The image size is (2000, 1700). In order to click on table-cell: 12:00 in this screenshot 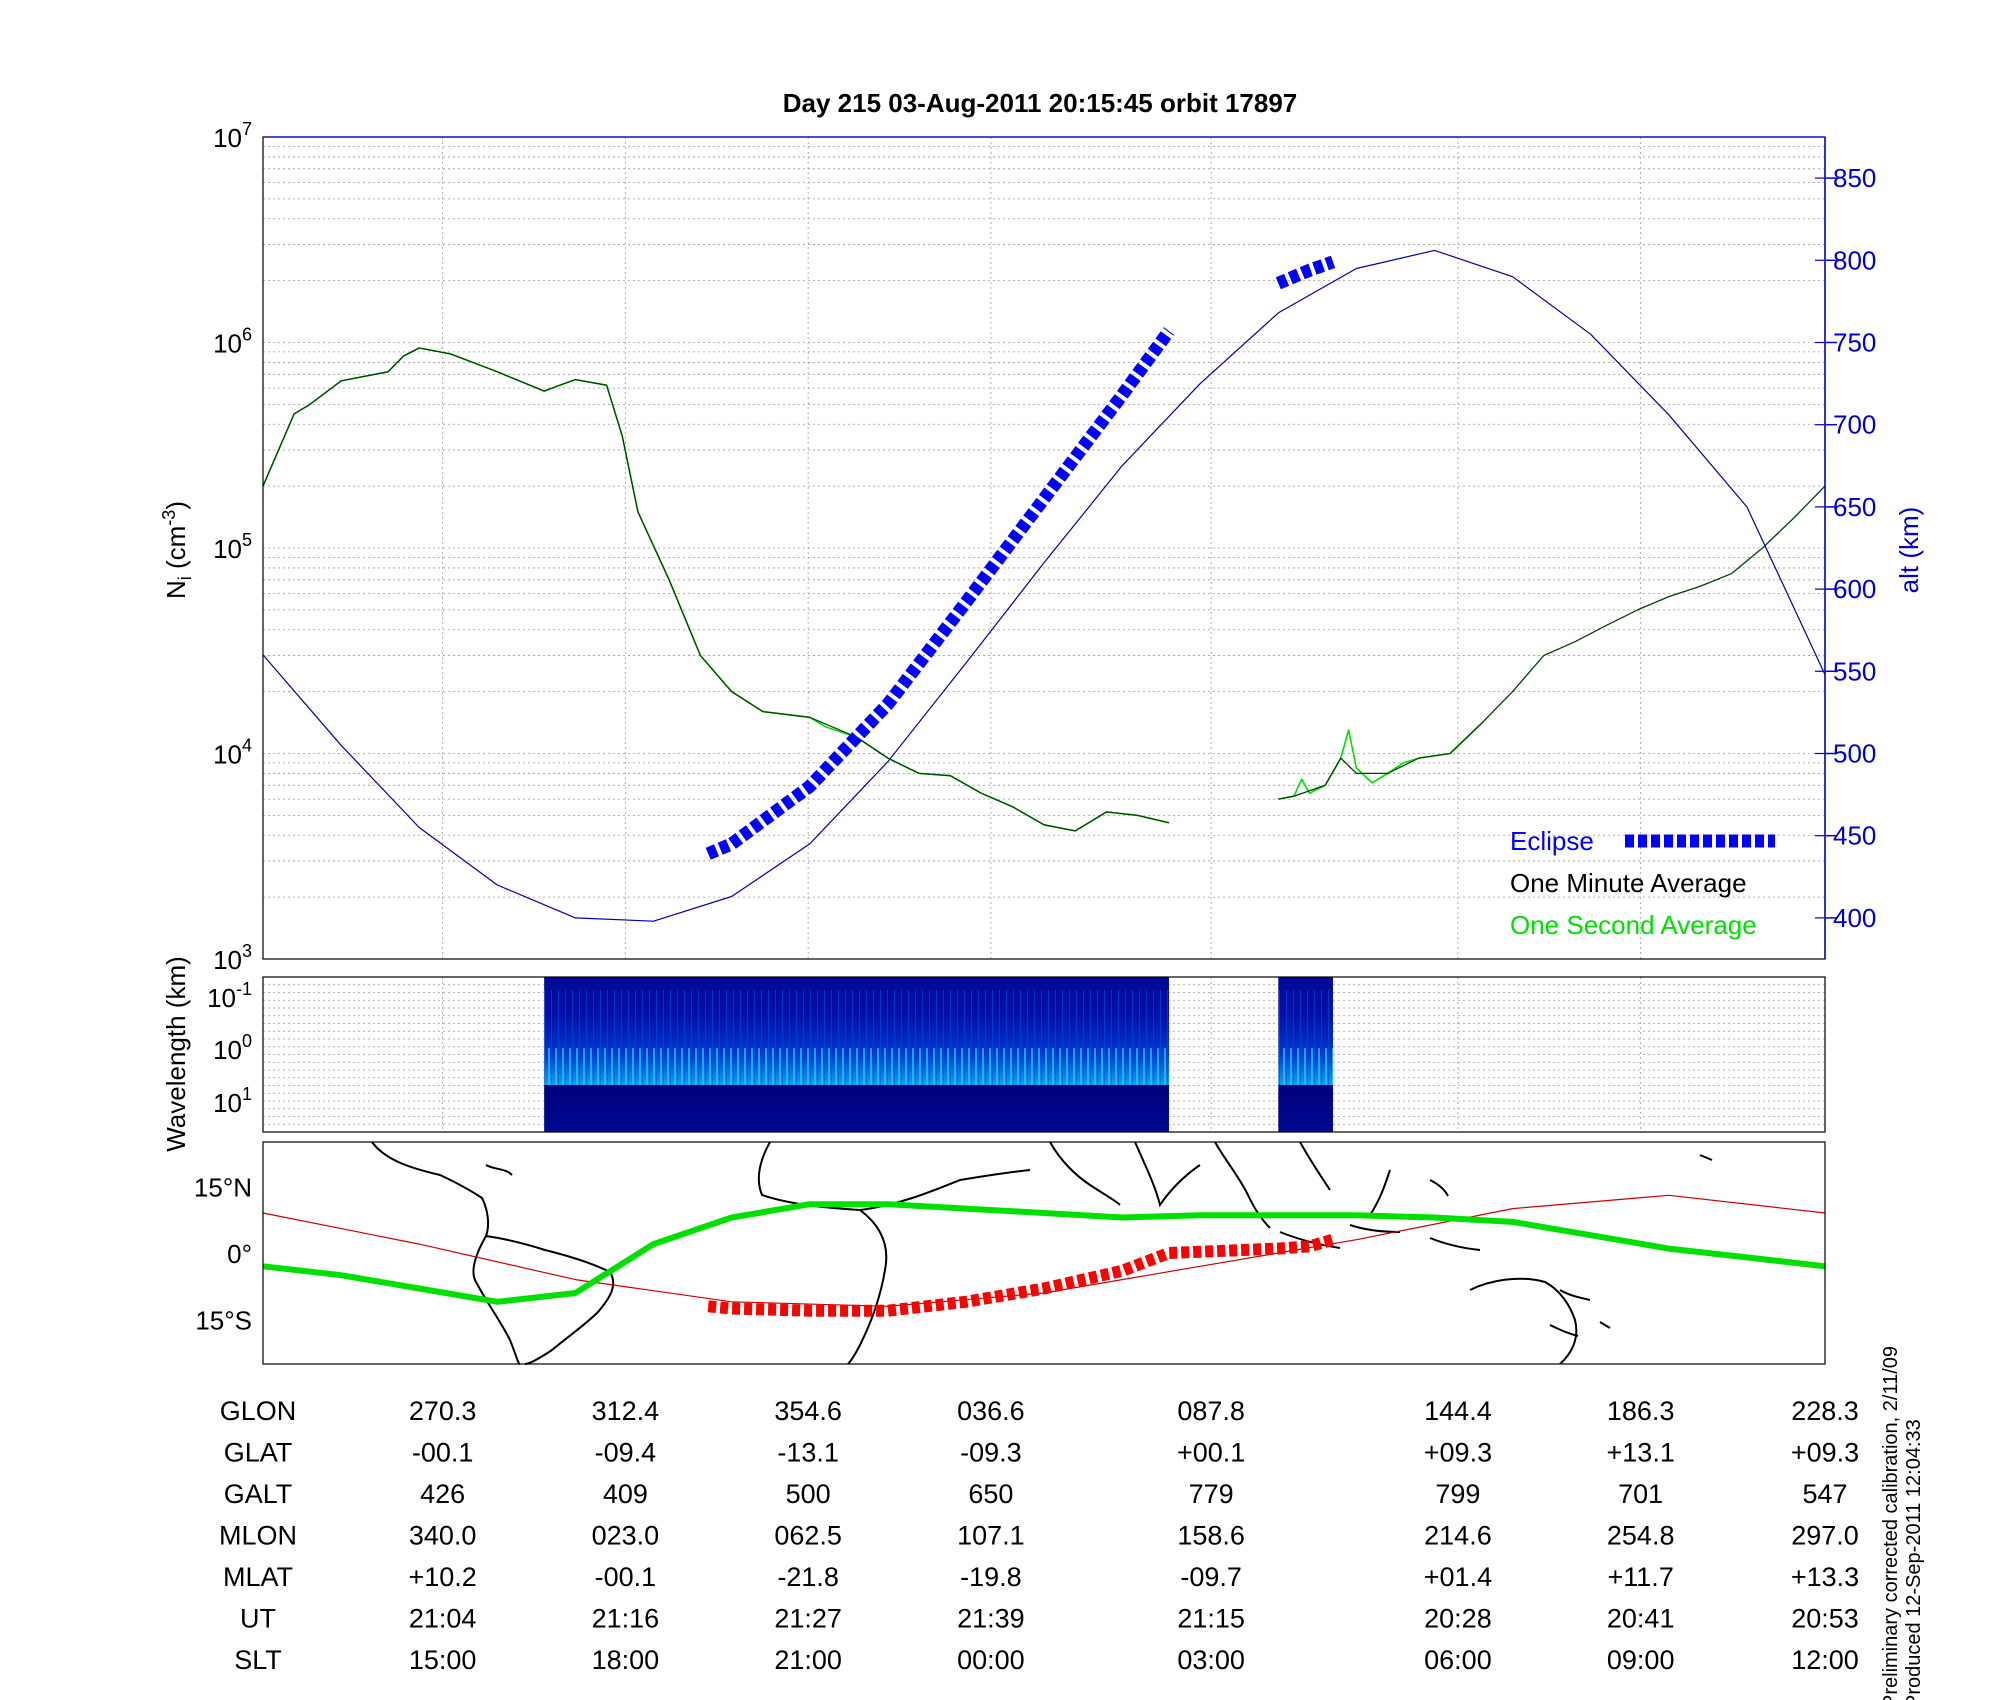, I will do `click(1825, 1660)`.